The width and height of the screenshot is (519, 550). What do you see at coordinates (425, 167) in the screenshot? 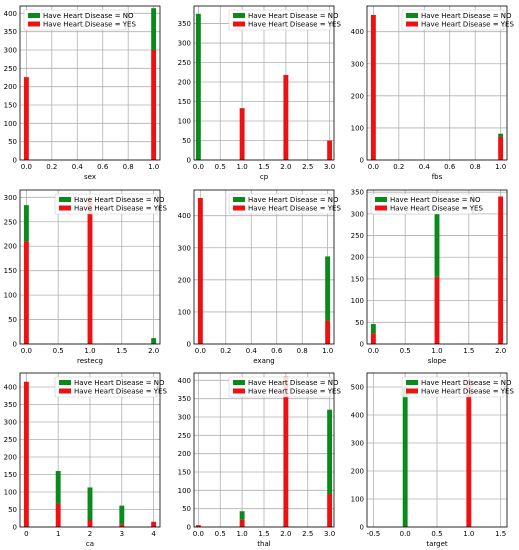
I see `x-tick-label: 0.4` at bounding box center [425, 167].